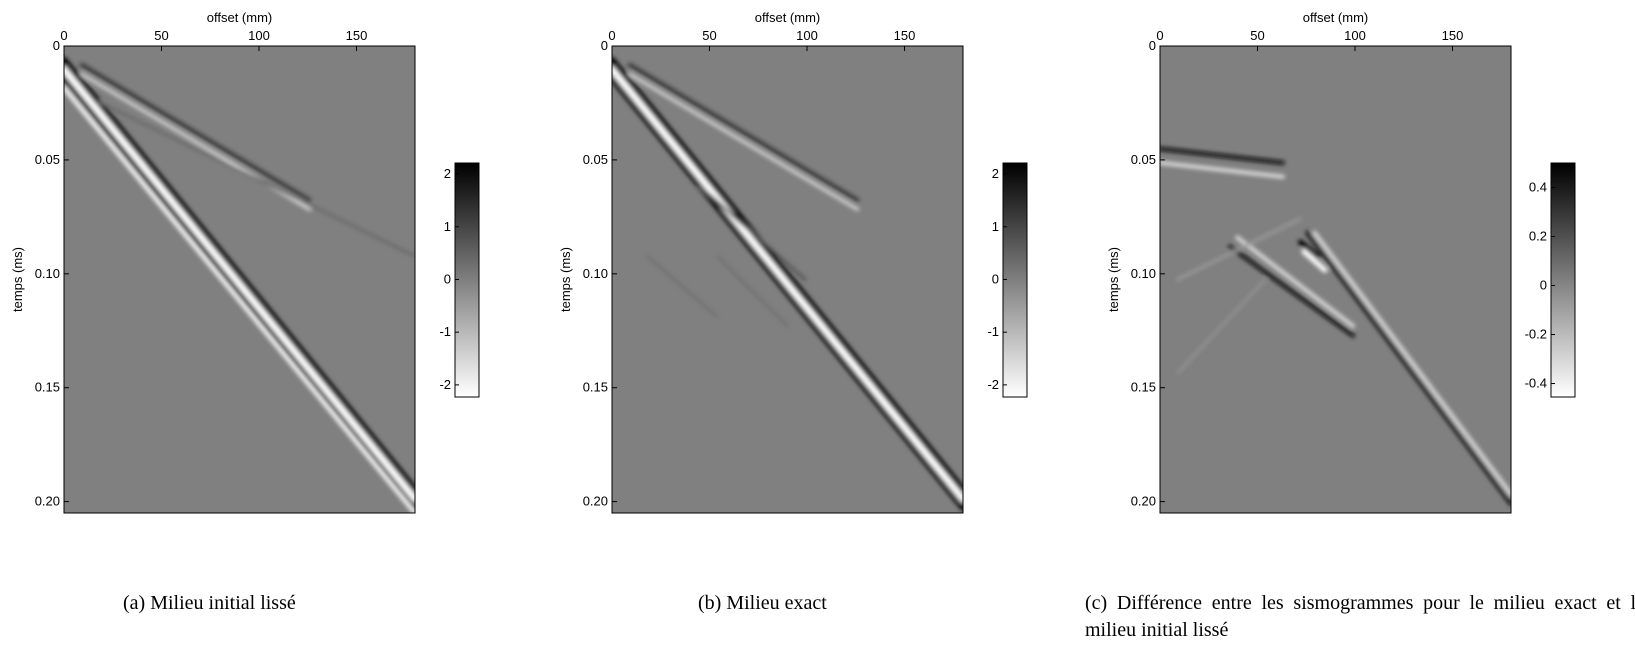 The height and width of the screenshot is (671, 1635). I want to click on image-bg, so click(1335, 279).